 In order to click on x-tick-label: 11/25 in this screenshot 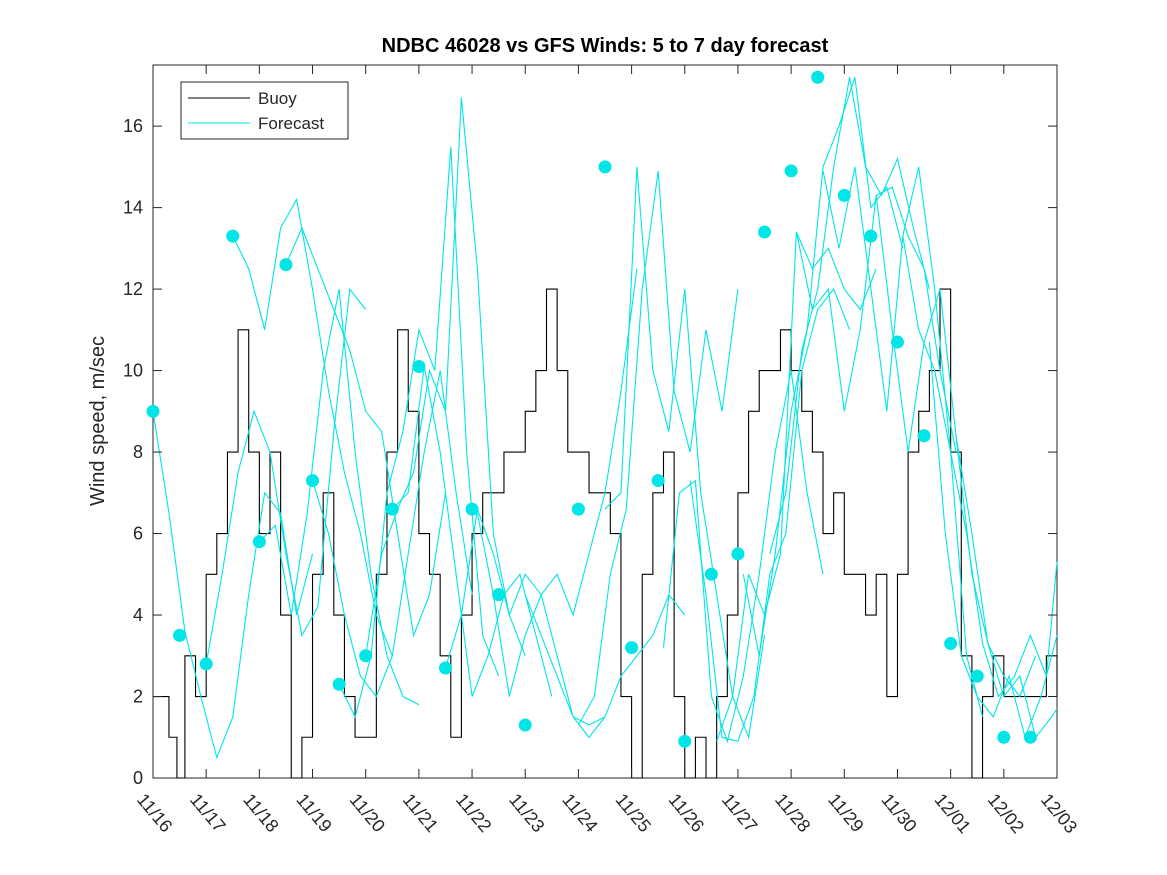, I will do `click(633, 813)`.